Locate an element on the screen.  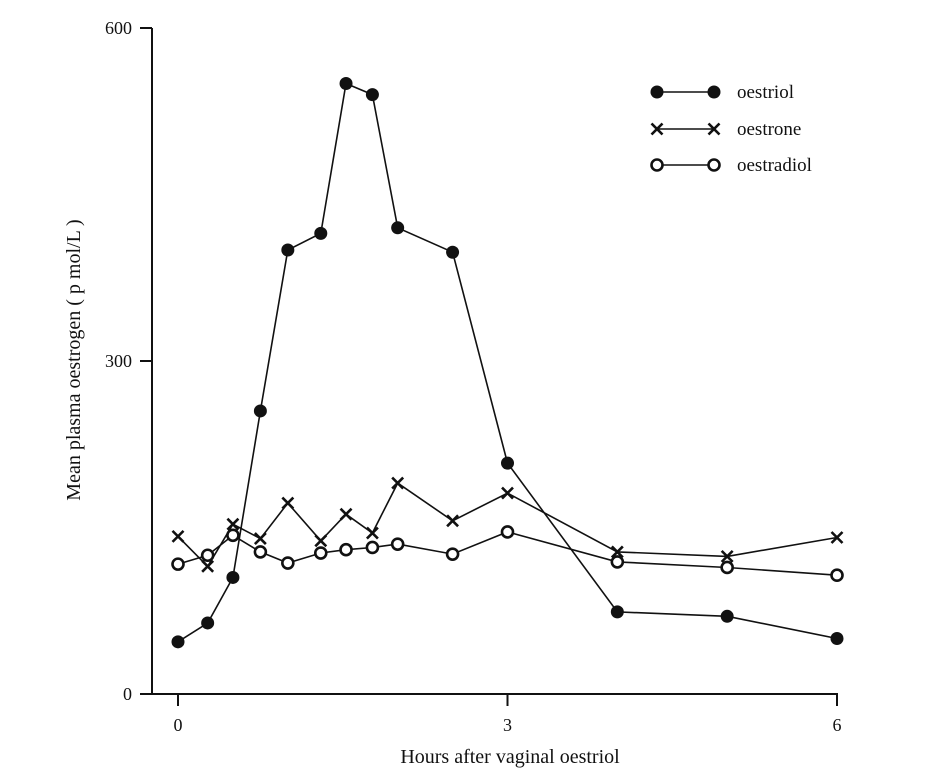
x-tick-label: 6 is located at coordinates (837, 725).